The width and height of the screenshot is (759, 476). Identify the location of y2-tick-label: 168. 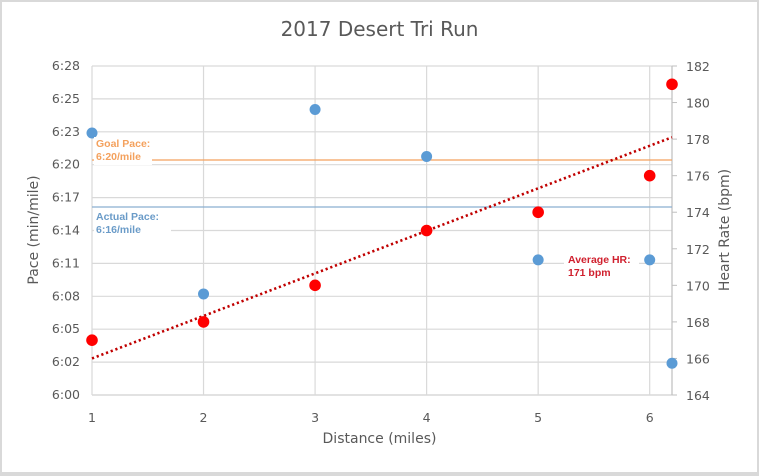
(698, 322).